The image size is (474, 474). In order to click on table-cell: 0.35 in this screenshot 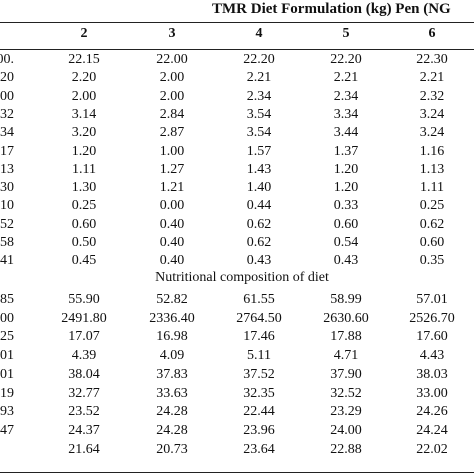, I will do `click(432, 261)`.